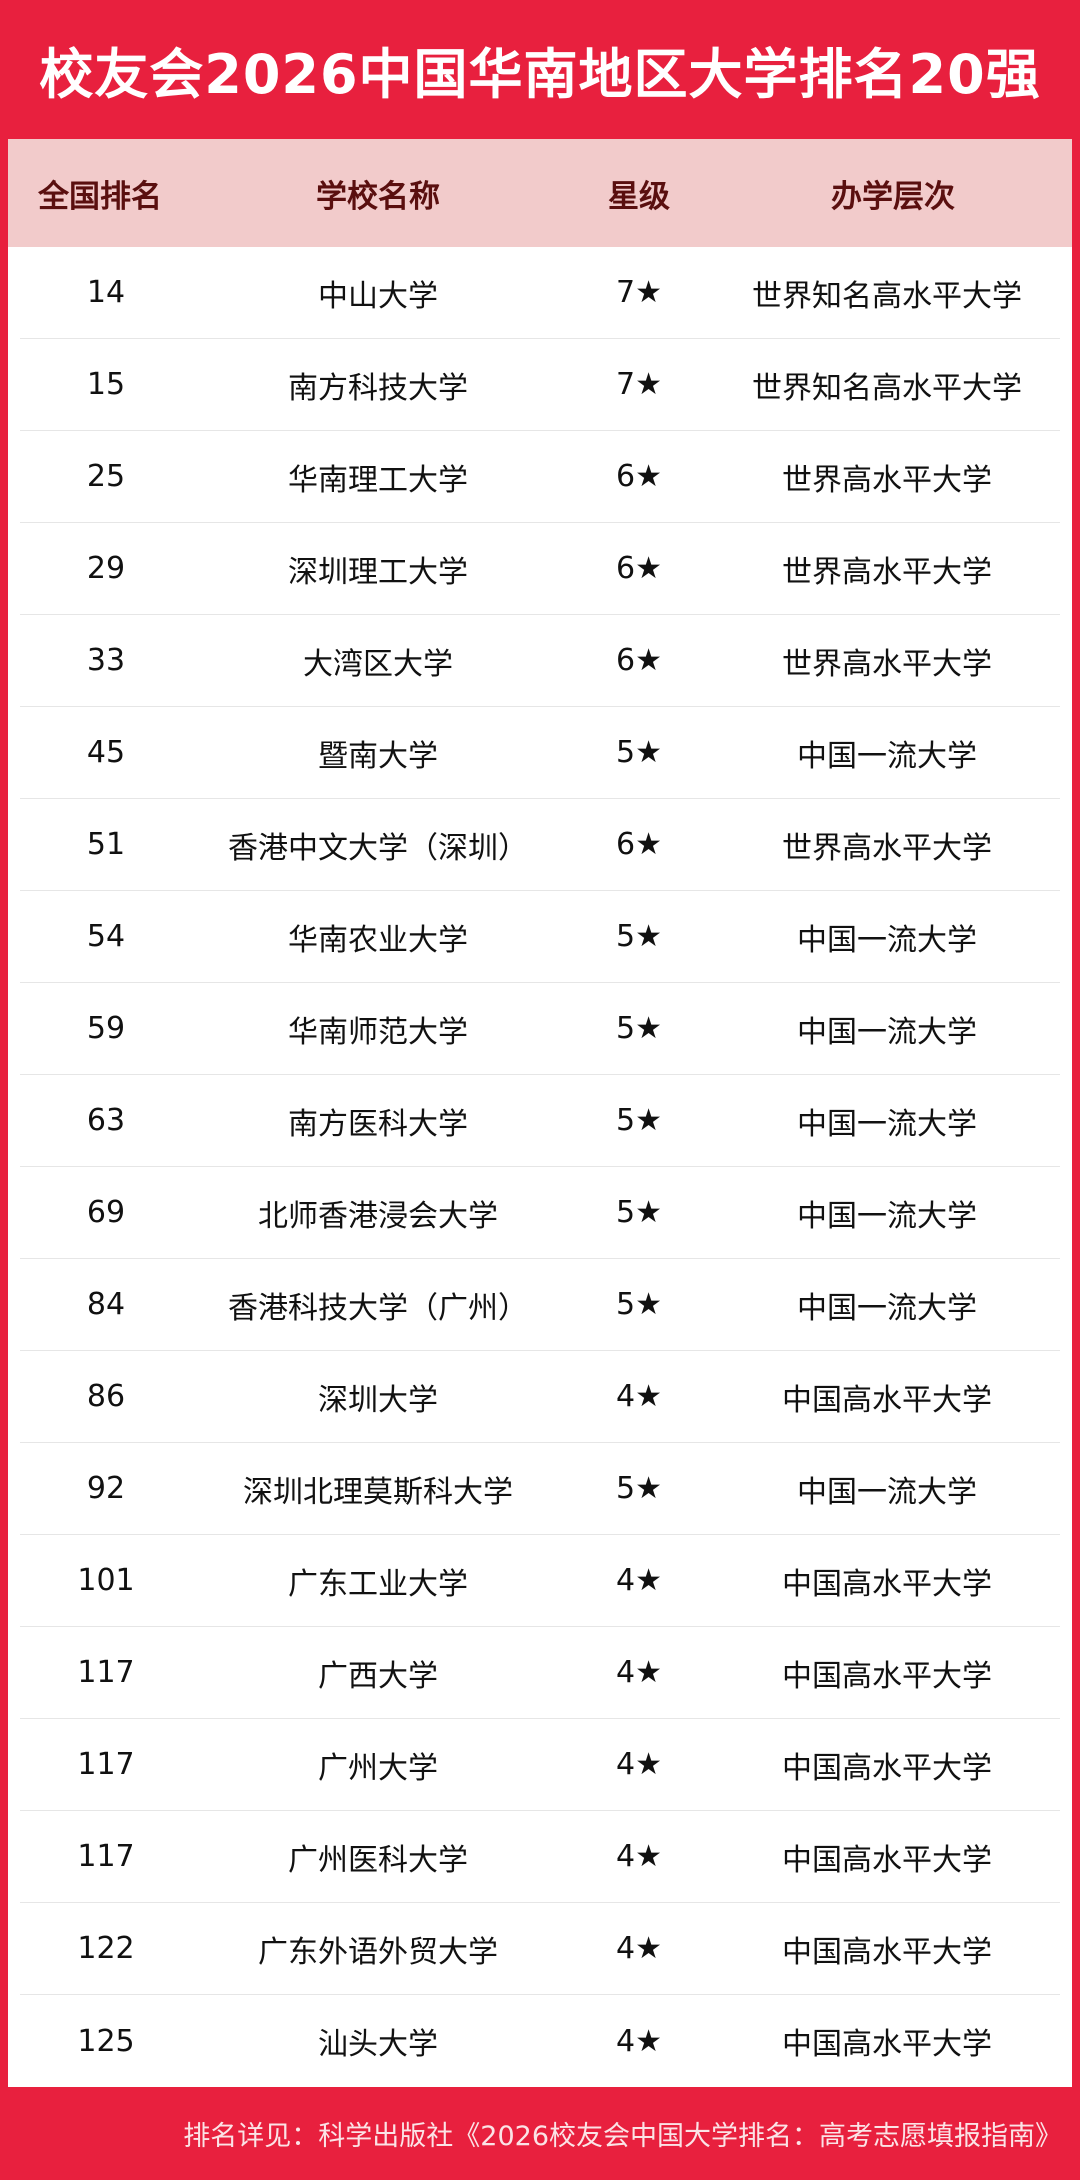  I want to click on school-name-cell: 暨南大学, so click(378, 756).